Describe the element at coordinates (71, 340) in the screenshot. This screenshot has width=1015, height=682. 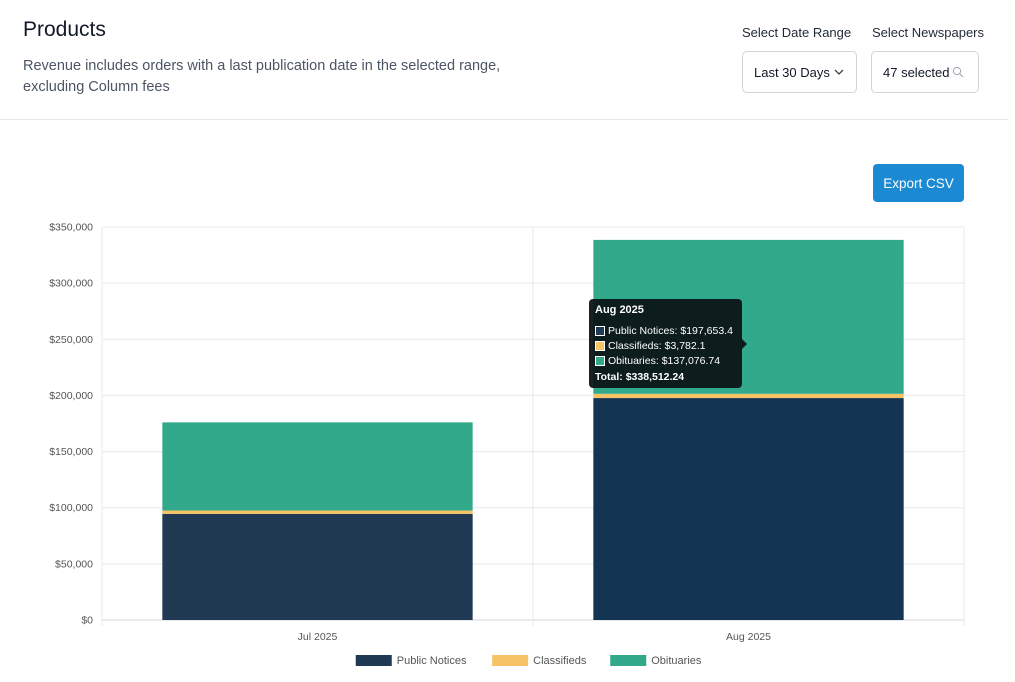
I see `y-tick-label: $250,000` at that location.